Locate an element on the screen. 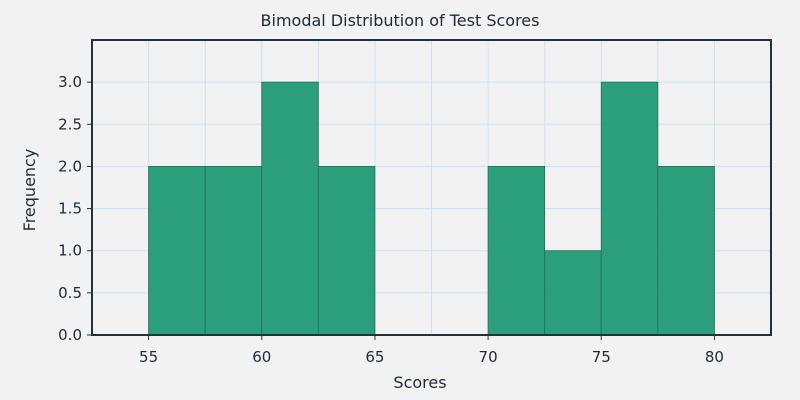 This screenshot has width=800, height=400. y-tick-label: 3.0 is located at coordinates (70, 82).